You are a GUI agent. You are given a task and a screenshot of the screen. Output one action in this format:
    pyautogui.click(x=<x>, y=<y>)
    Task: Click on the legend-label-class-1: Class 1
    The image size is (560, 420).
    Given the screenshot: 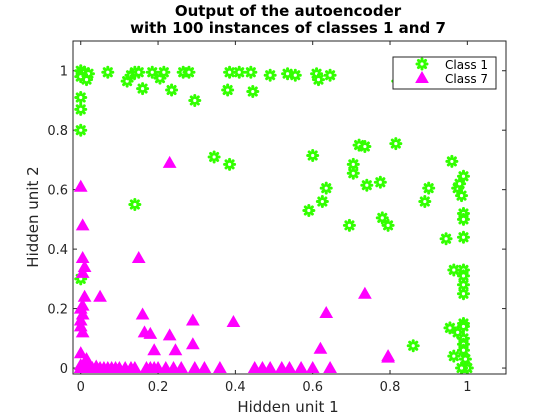 What is the action you would take?
    pyautogui.click(x=466, y=65)
    